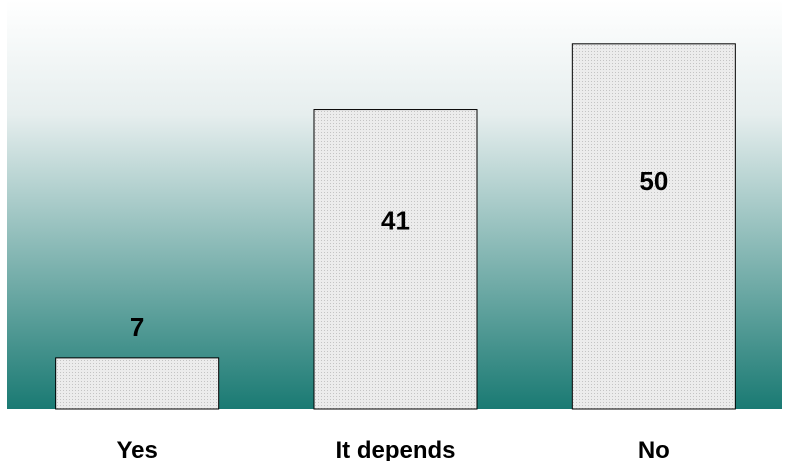 This screenshot has height=461, width=789. What do you see at coordinates (137, 383) in the screenshot?
I see `bar-yes` at bounding box center [137, 383].